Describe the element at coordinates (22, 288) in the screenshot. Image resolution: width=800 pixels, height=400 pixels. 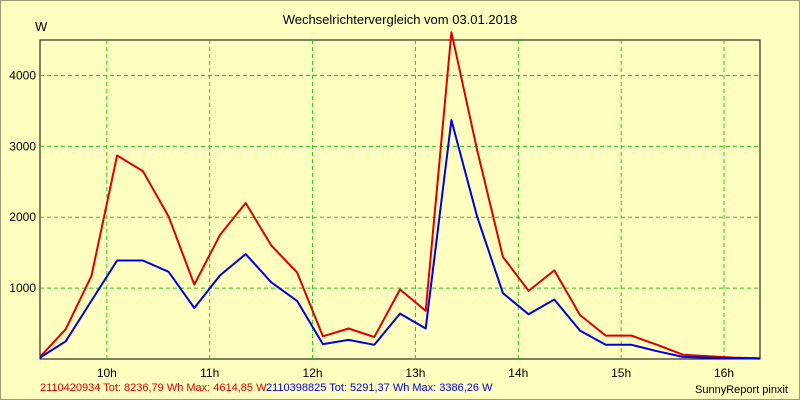
I see `y-tick-label: 1000` at that location.